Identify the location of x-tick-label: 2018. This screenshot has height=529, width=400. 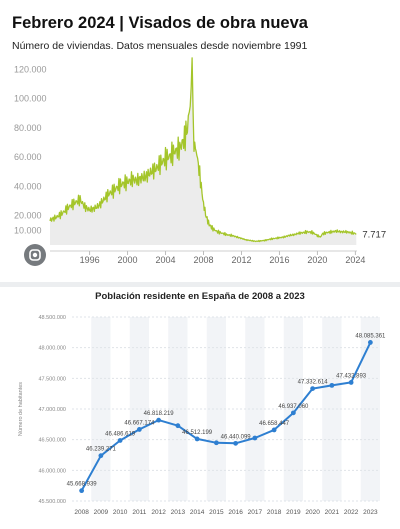
(274, 512).